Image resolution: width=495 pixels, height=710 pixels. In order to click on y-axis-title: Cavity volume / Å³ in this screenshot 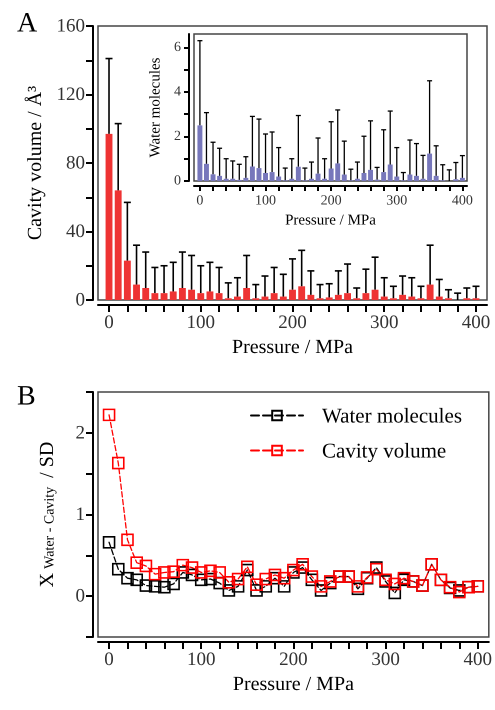, I will do `click(35, 163)`.